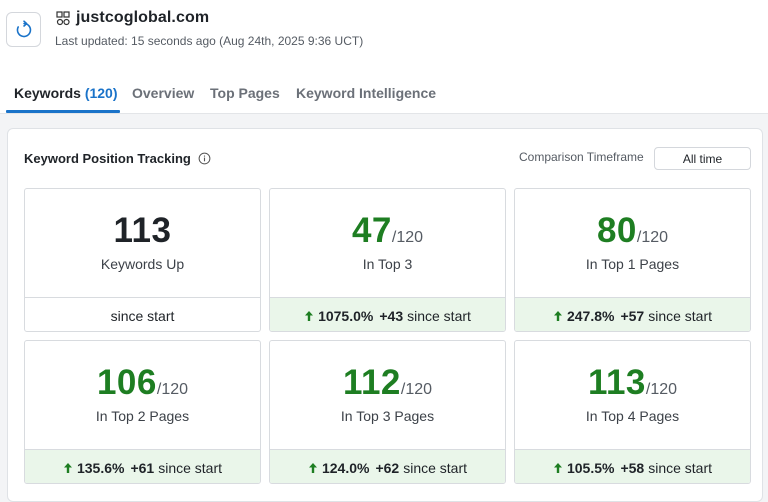  I want to click on refresh-icon, so click(23, 28).